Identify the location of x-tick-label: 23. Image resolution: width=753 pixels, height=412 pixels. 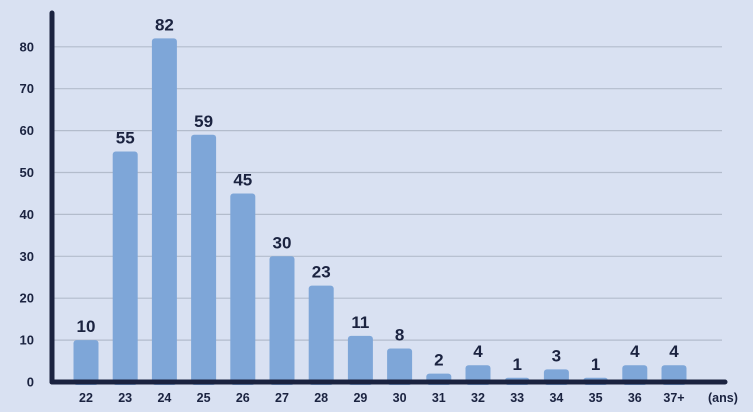
(125, 398).